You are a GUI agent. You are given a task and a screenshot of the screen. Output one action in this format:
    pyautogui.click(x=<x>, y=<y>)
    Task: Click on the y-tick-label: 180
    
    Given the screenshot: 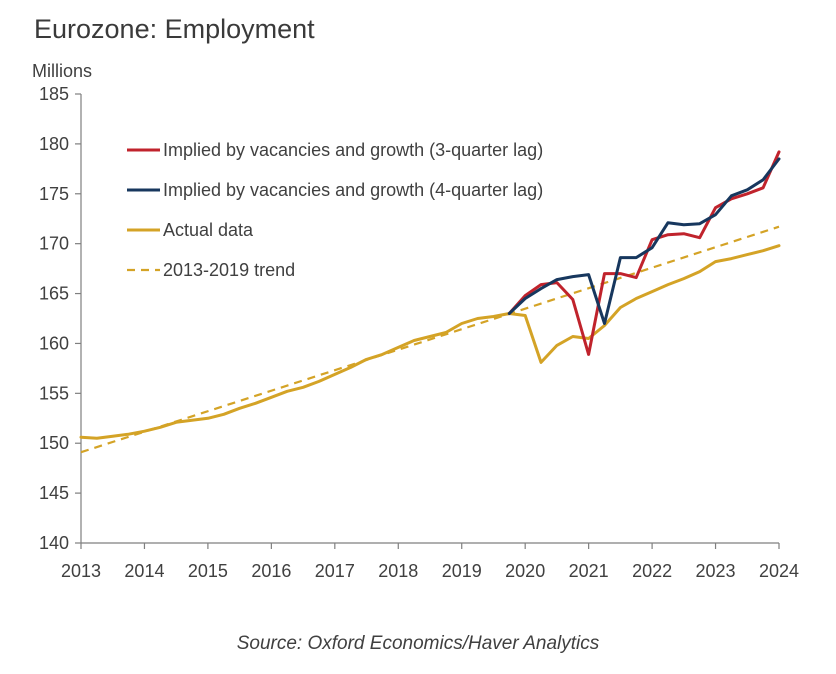 What is the action you would take?
    pyautogui.click(x=54, y=144)
    